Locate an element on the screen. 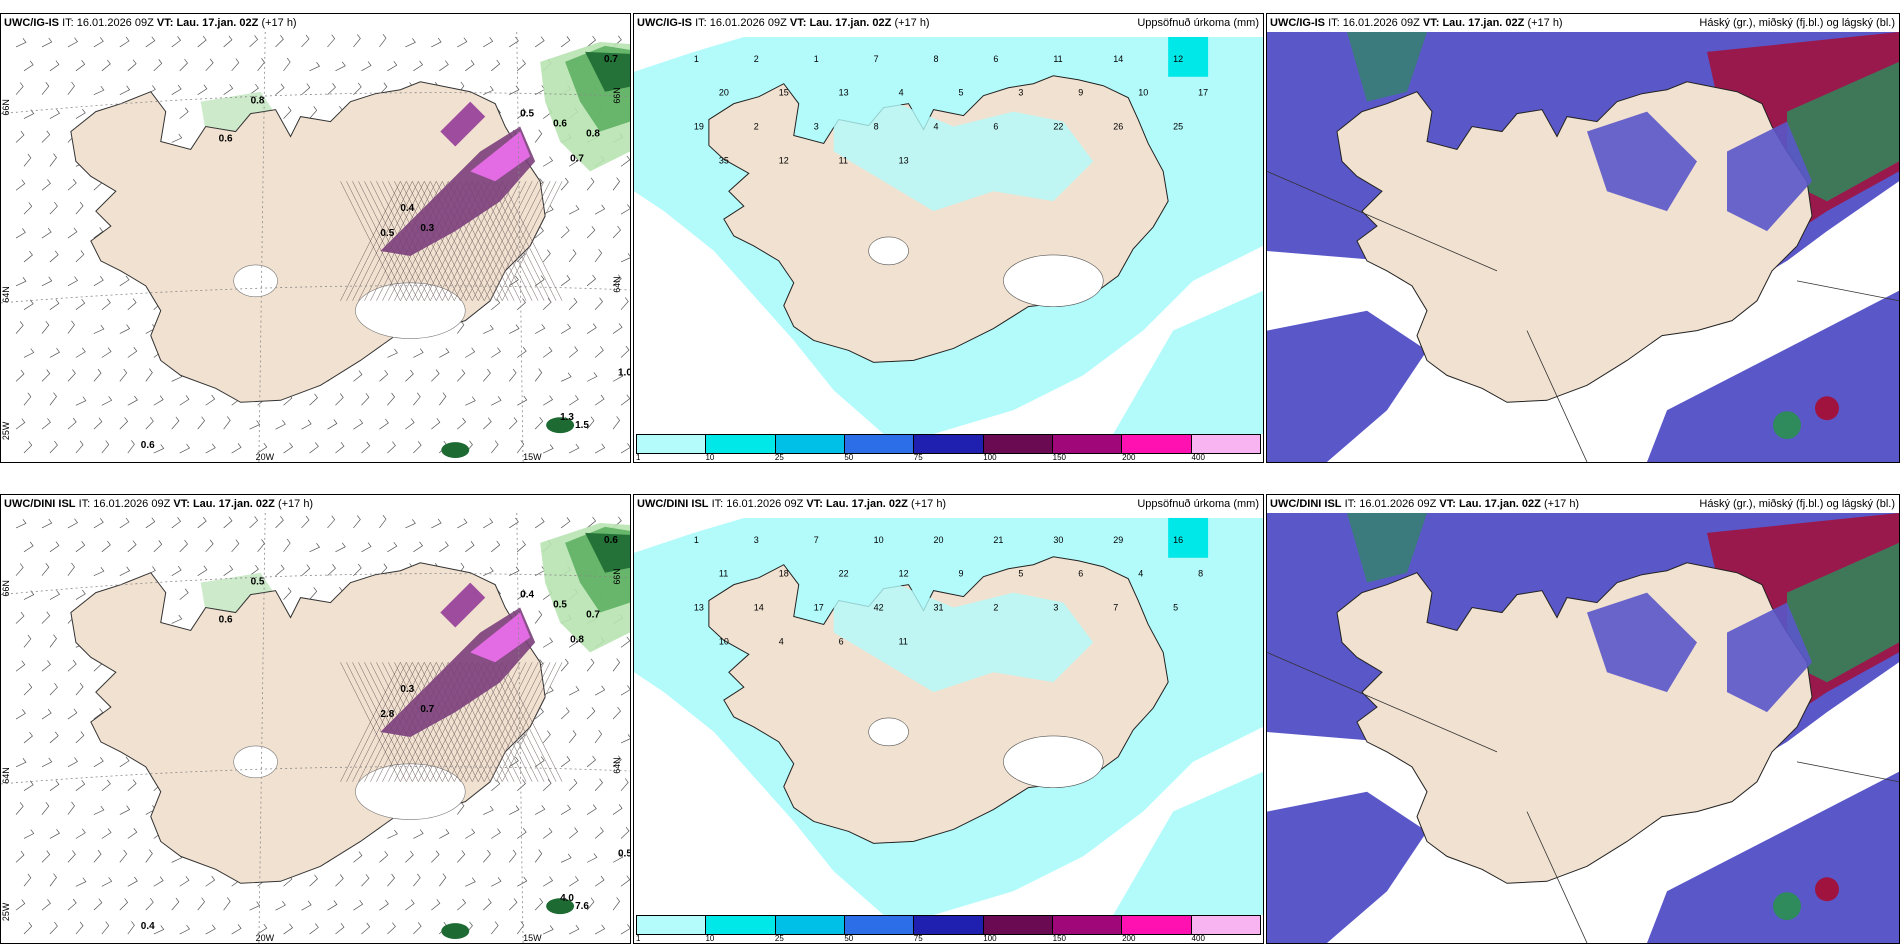 Image resolution: width=1900 pixels, height=950 pixels. contour-label: 0.3 is located at coordinates (407, 689).